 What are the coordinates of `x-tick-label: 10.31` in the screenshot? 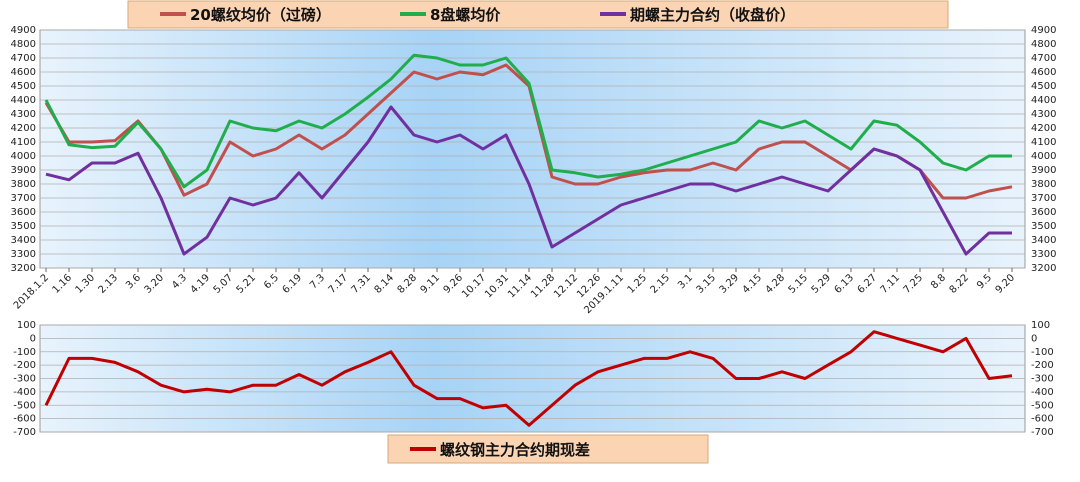 It's located at (497, 286).